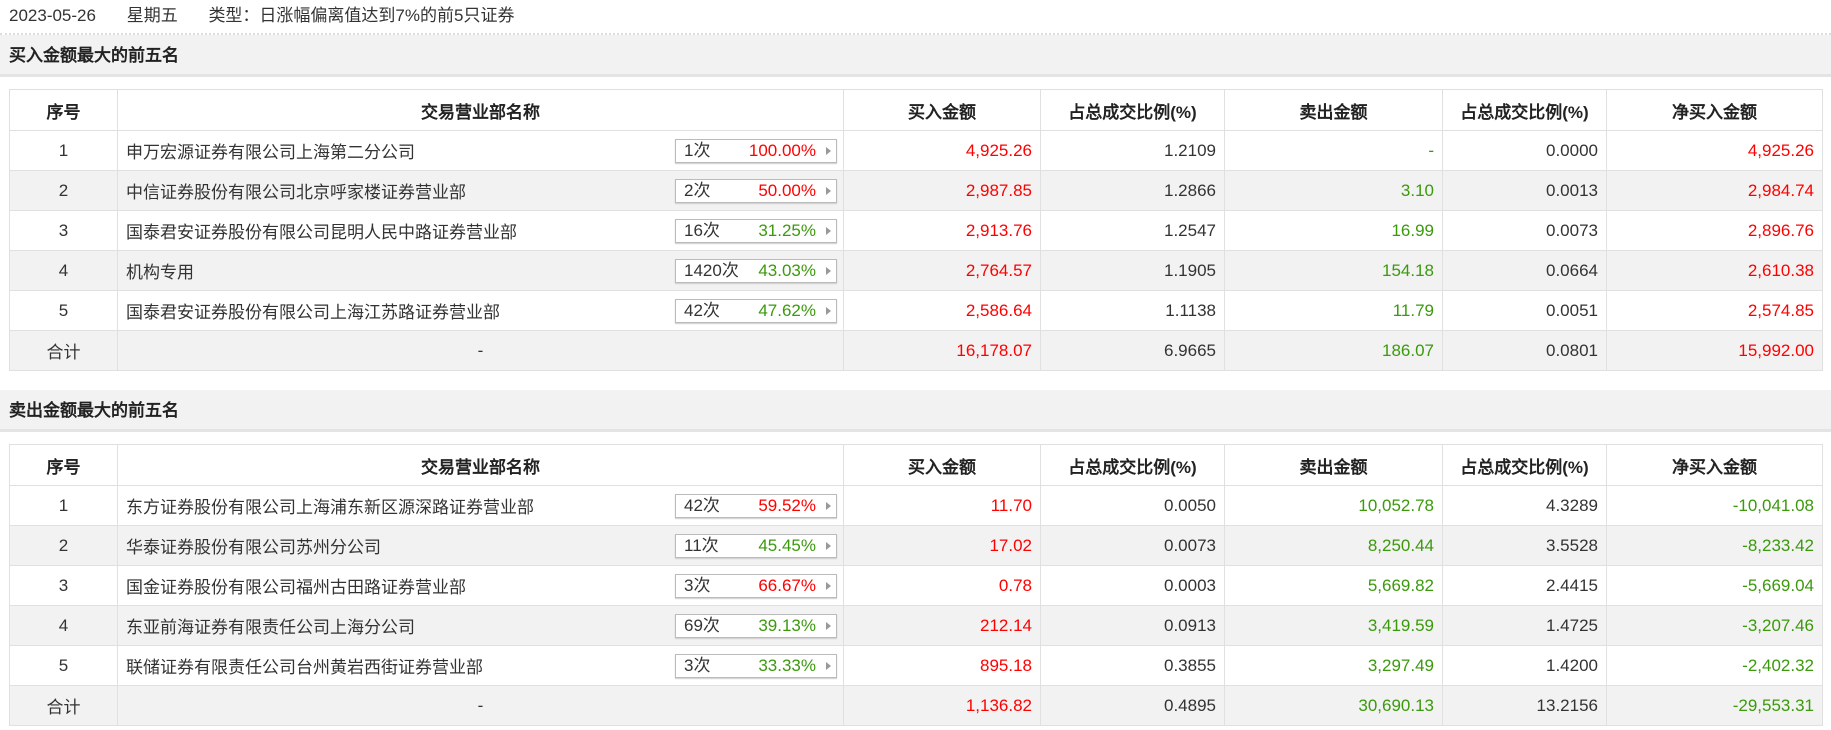 The height and width of the screenshot is (730, 1831). Describe the element at coordinates (1714, 505) in the screenshot. I see `net-amount: -10,041.08` at that location.